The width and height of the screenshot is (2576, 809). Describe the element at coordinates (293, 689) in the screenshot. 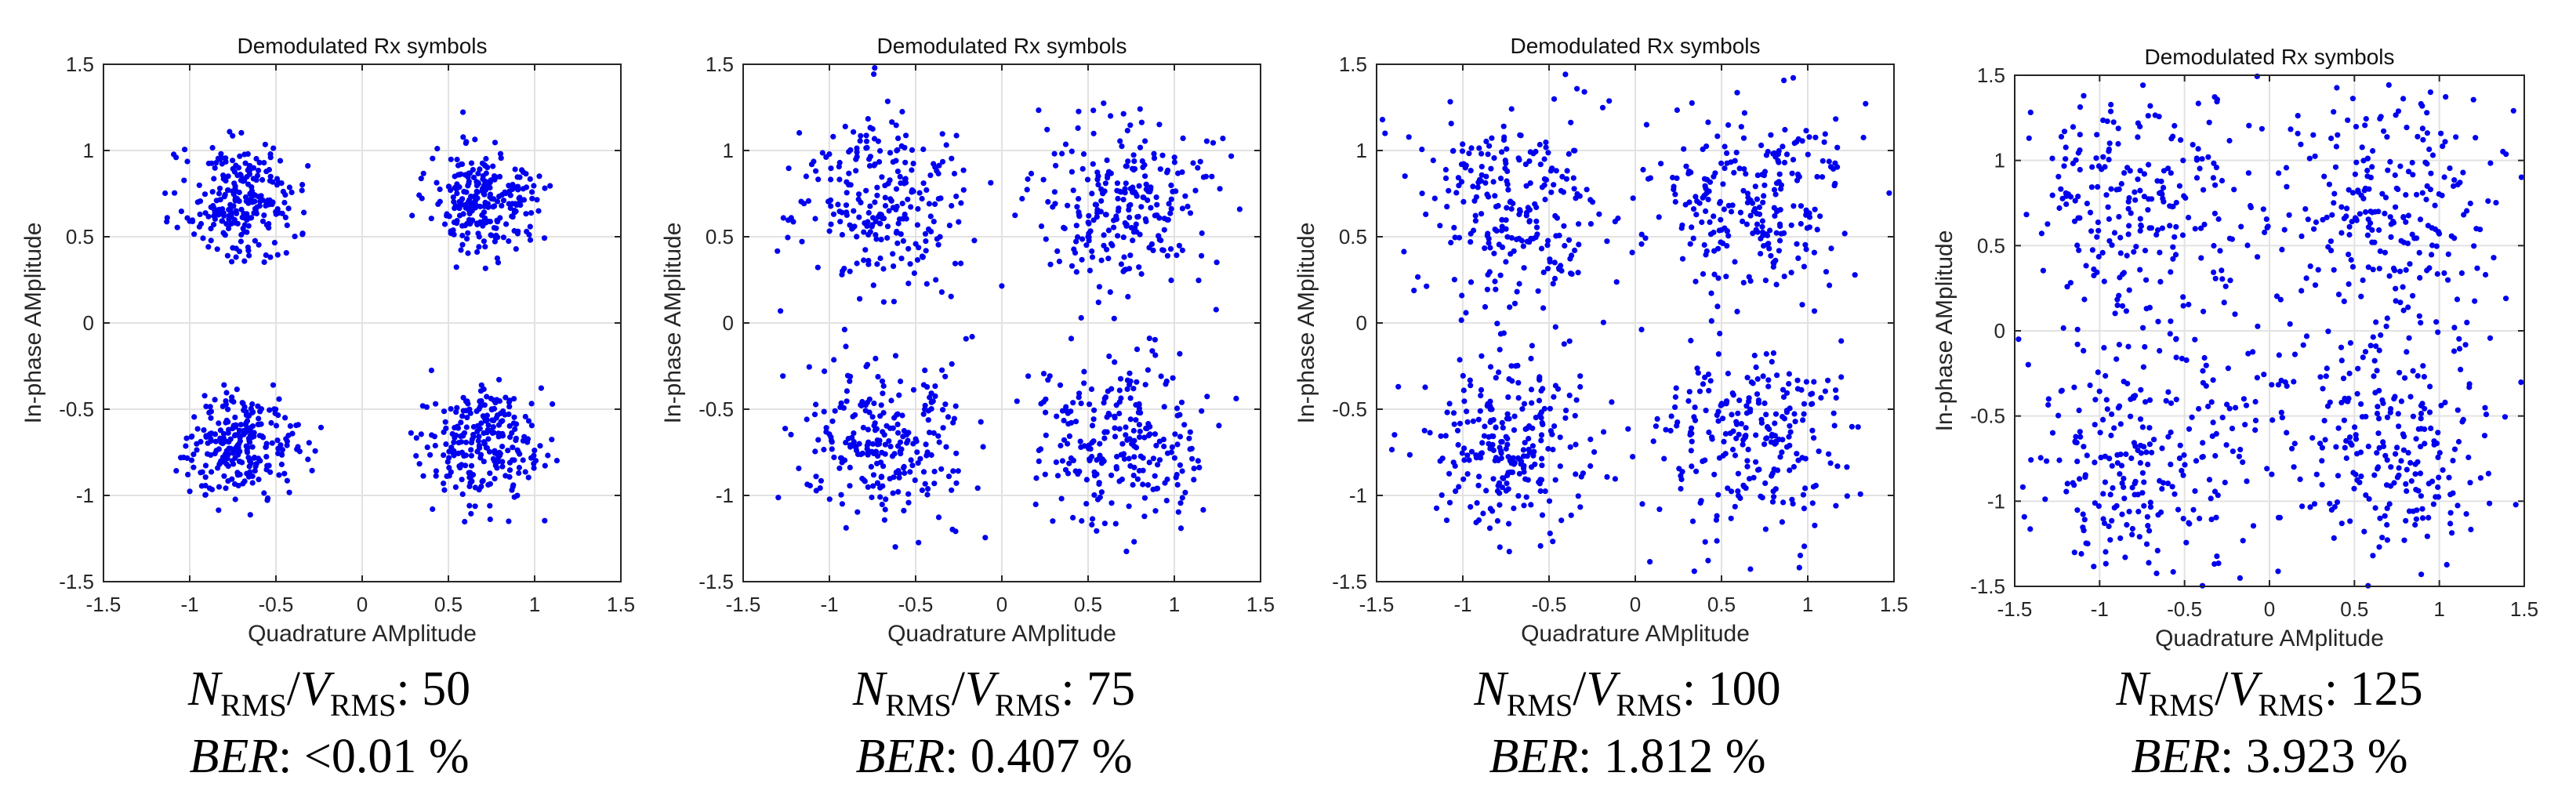

I see `caption-slash: /` at that location.